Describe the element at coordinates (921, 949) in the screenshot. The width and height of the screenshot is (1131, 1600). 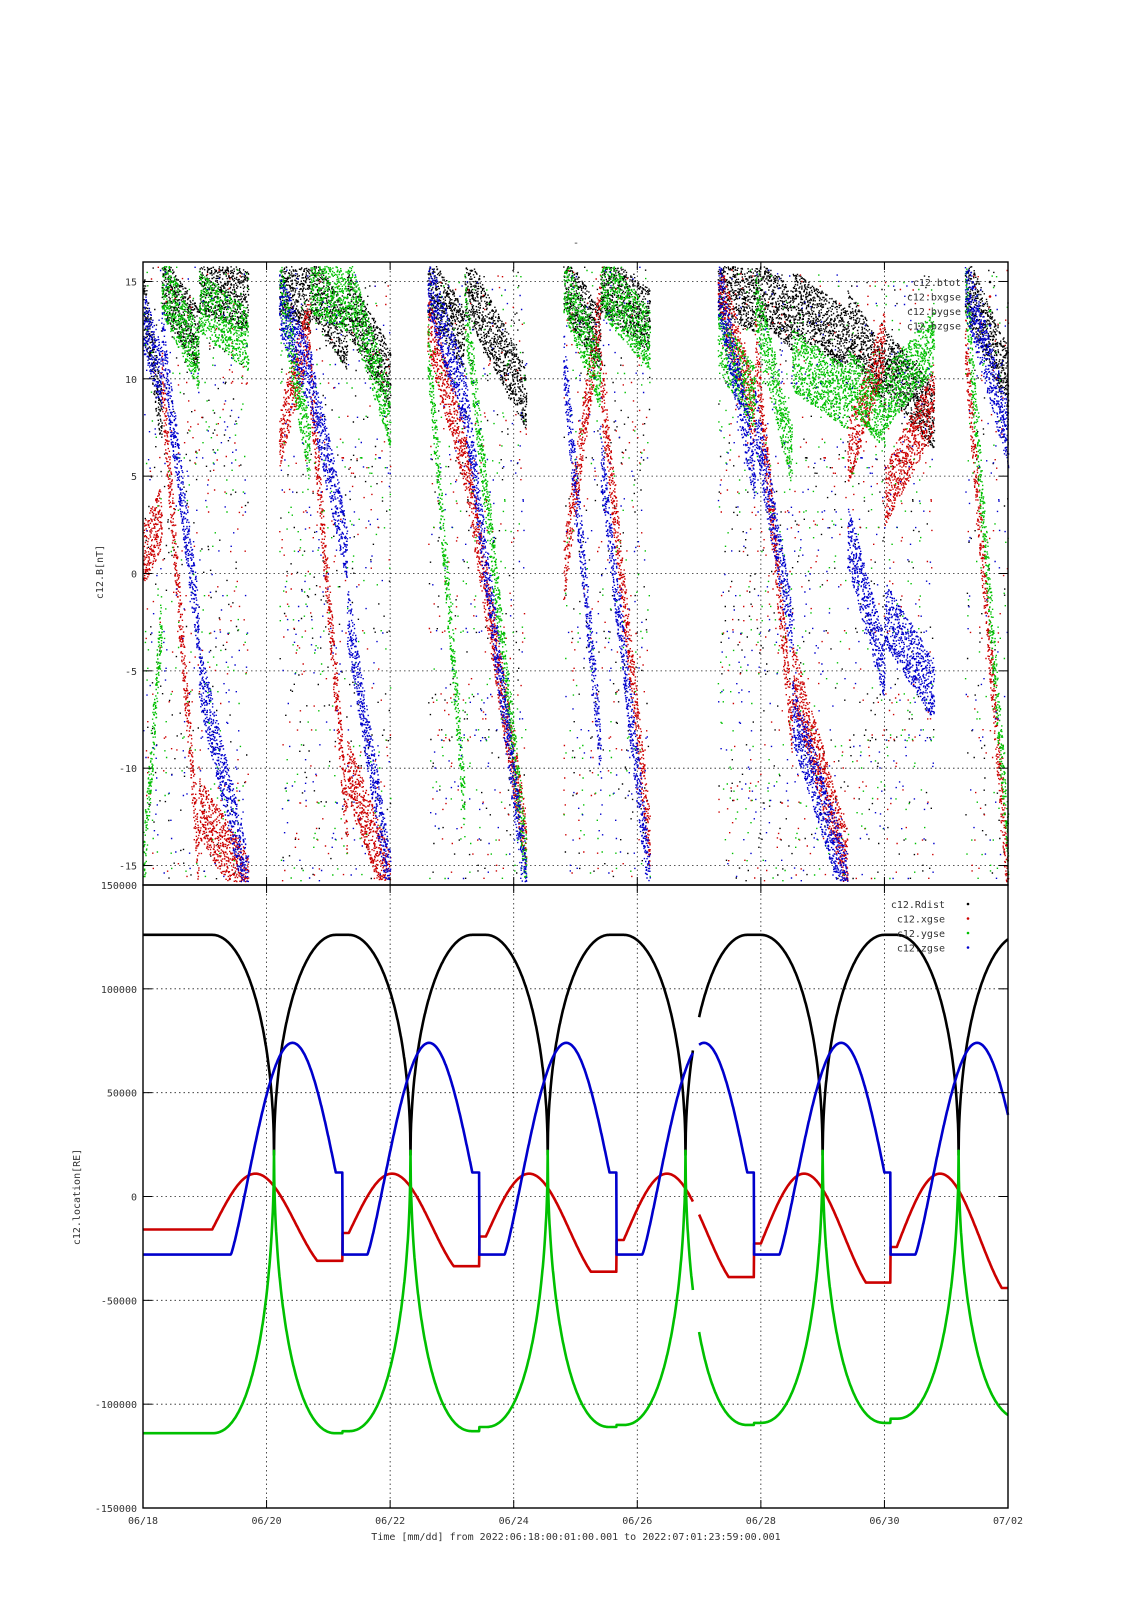
I see `legend-entry: c12.zgse` at that location.